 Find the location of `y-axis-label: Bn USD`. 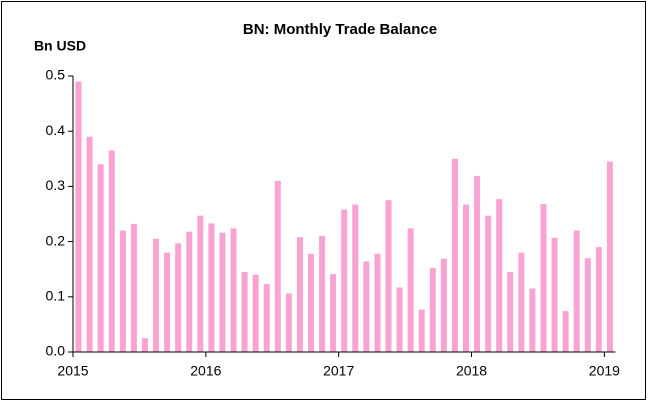

y-axis-label: Bn USD is located at coordinates (60, 46).